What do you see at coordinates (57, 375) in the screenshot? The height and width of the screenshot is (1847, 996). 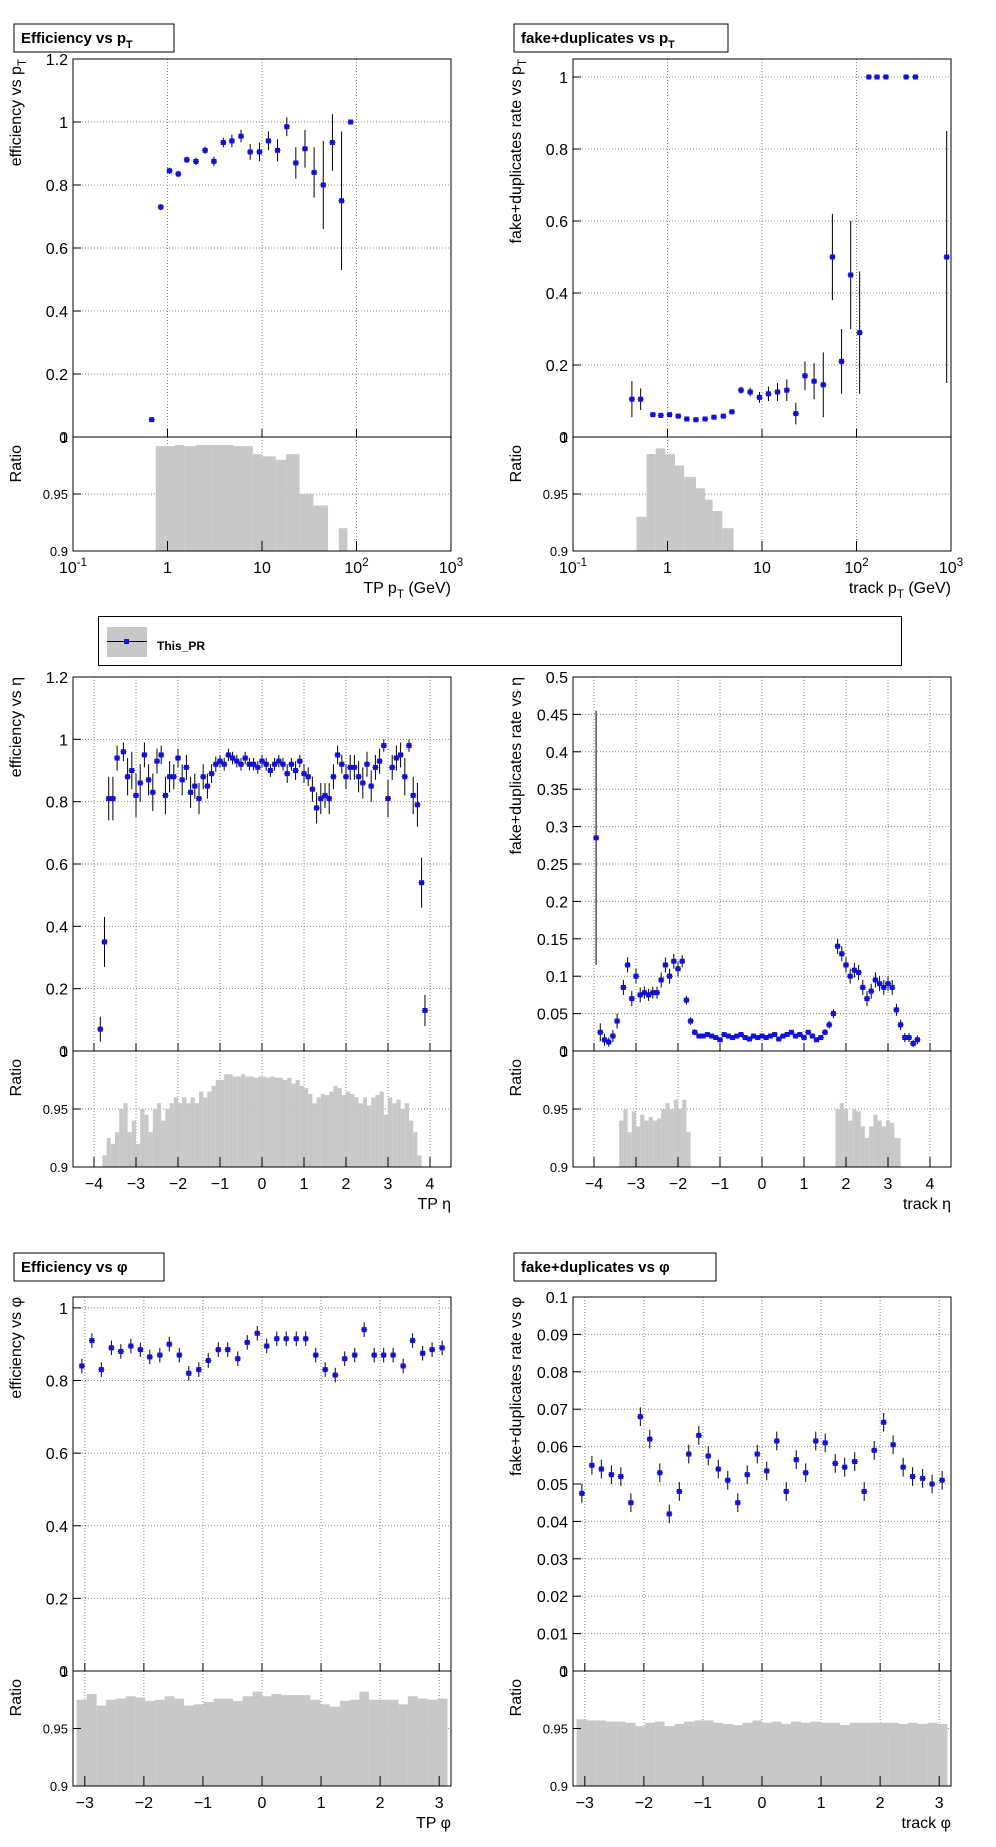 I see `y-tick-label: 0.2` at bounding box center [57, 375].